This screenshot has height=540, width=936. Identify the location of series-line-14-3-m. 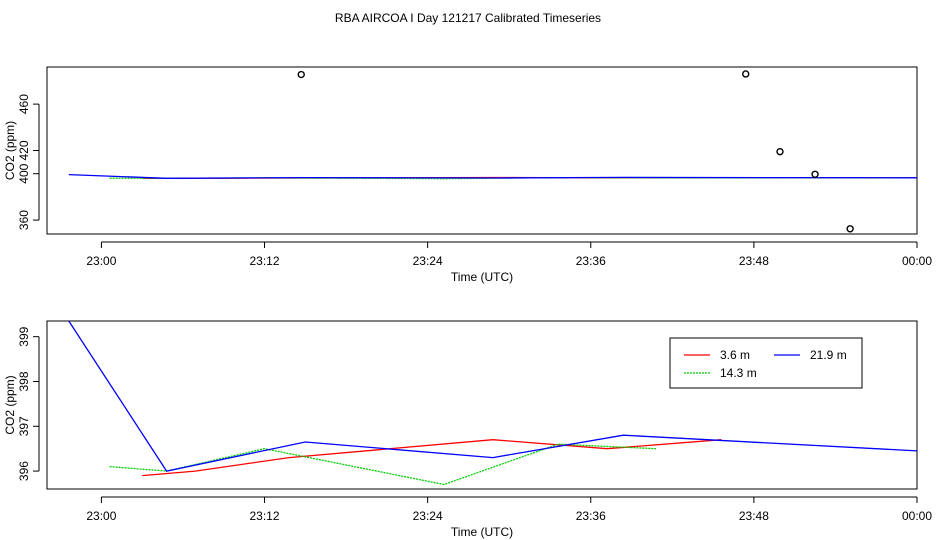
(383, 464).